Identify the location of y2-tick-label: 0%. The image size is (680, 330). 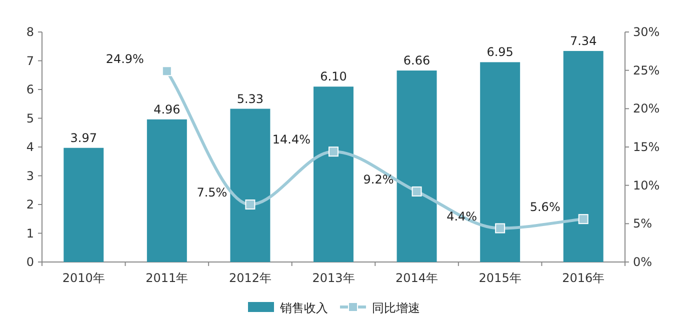
(642, 262).